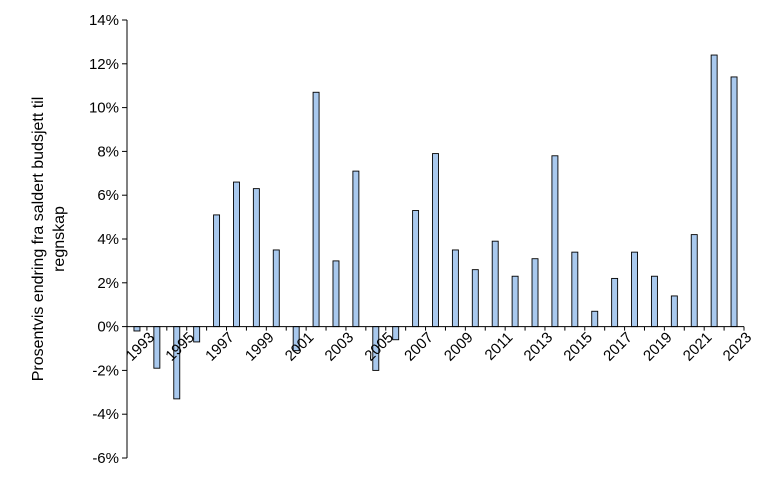  Describe the element at coordinates (108, 283) in the screenshot. I see `y-tick-label: 2%` at that location.